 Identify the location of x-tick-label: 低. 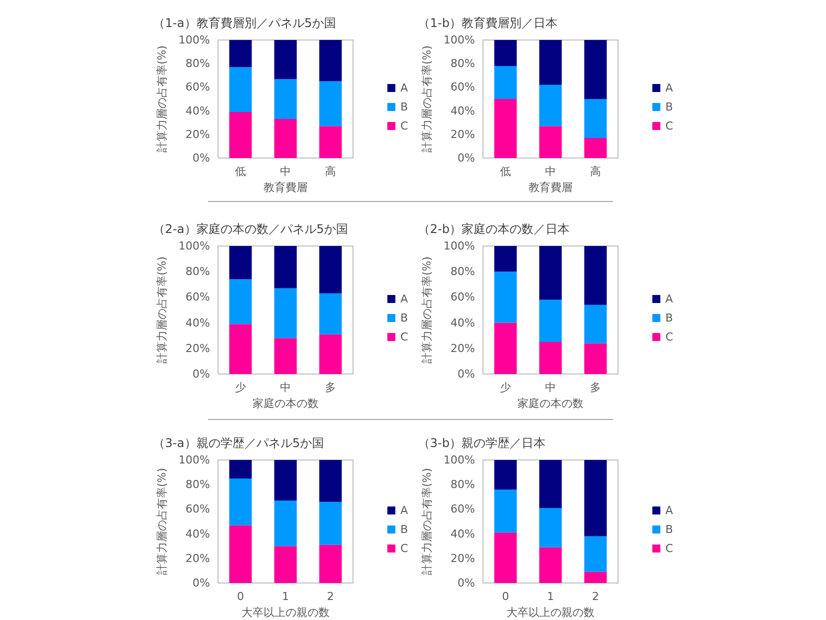
(240, 171).